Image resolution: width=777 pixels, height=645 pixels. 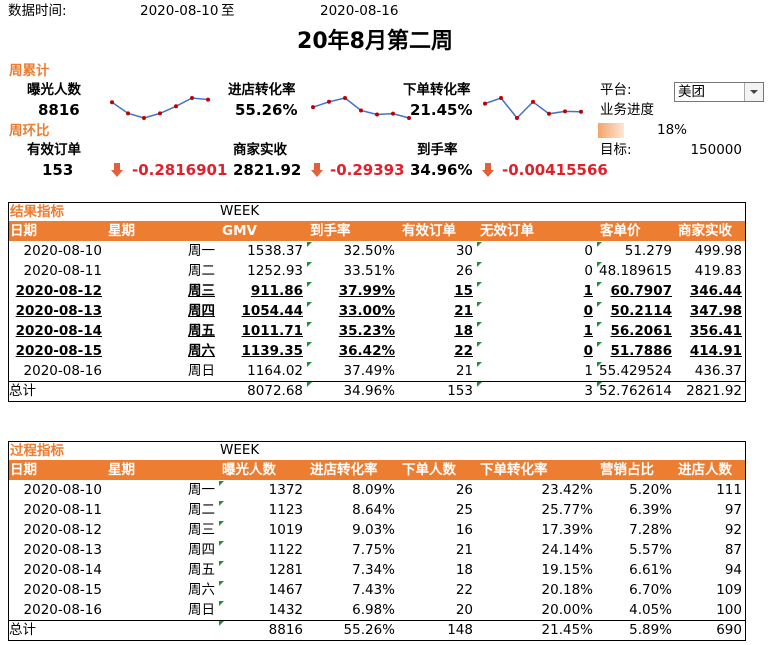 I want to click on metric-value: 55.26%, so click(x=266, y=110).